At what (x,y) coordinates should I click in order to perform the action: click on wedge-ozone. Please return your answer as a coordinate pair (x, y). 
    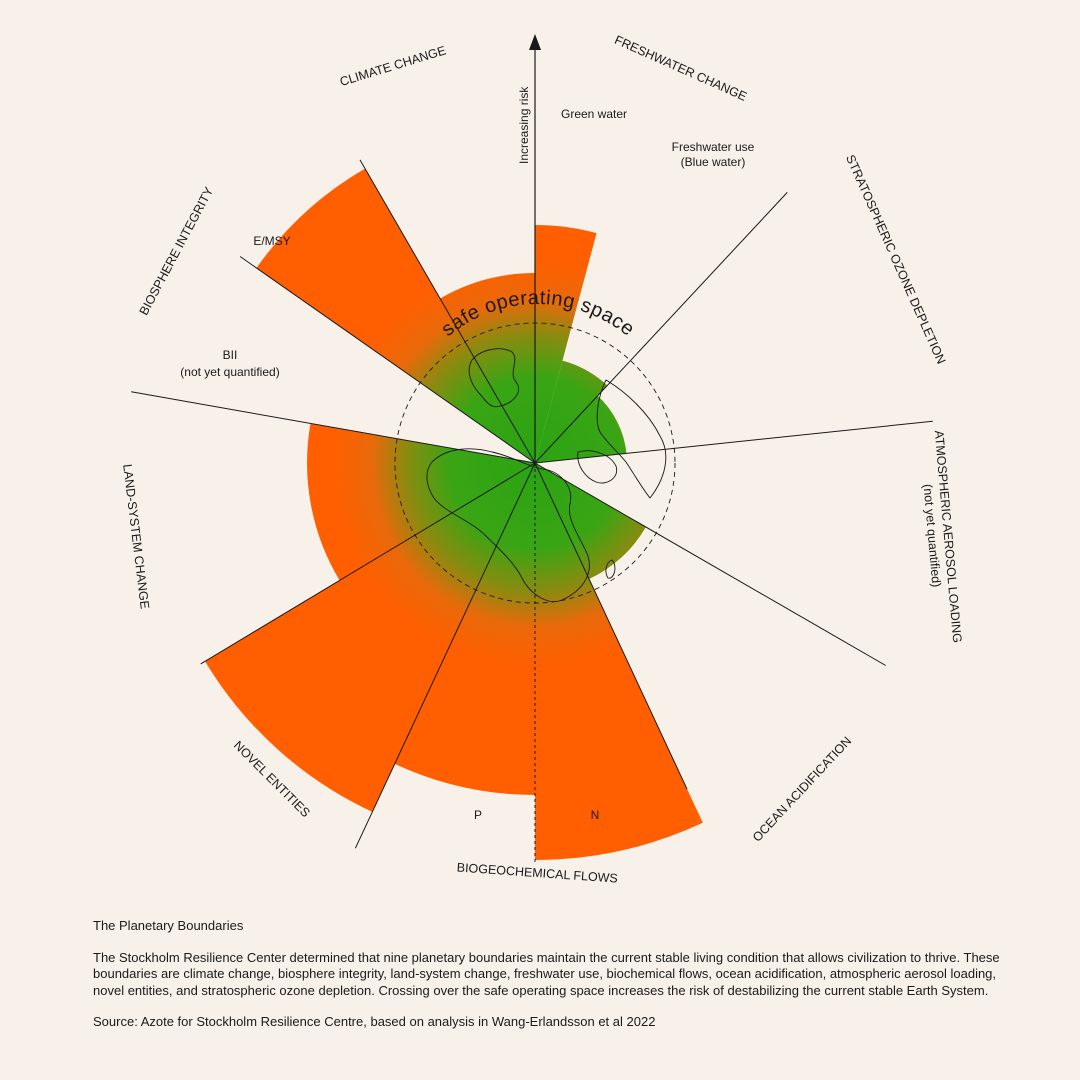
    Looking at the image, I should click on (581, 429).